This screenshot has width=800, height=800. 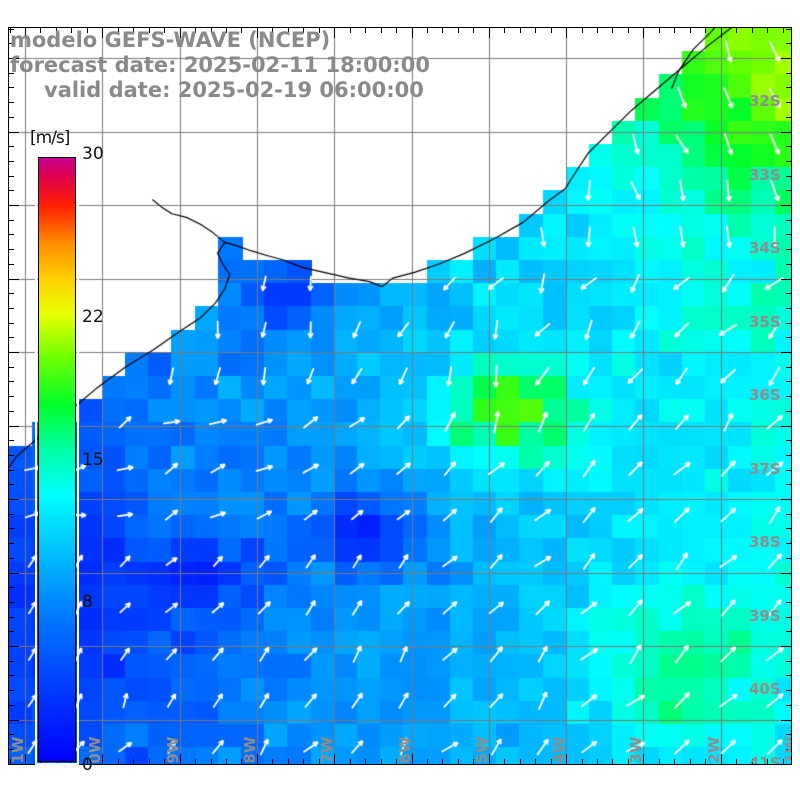 I want to click on colorbar-tick-22: 22, so click(x=93, y=316).